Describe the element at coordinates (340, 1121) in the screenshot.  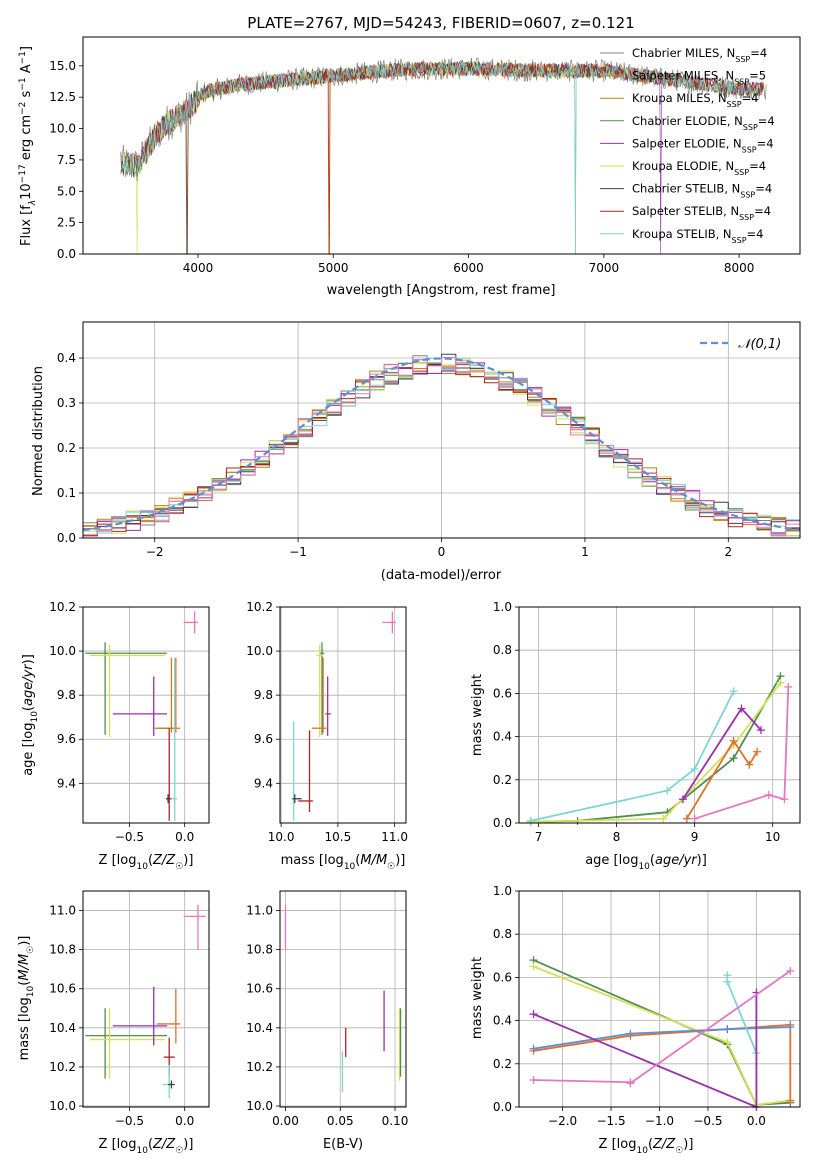
I see `x-tick-label: 0.05` at that location.